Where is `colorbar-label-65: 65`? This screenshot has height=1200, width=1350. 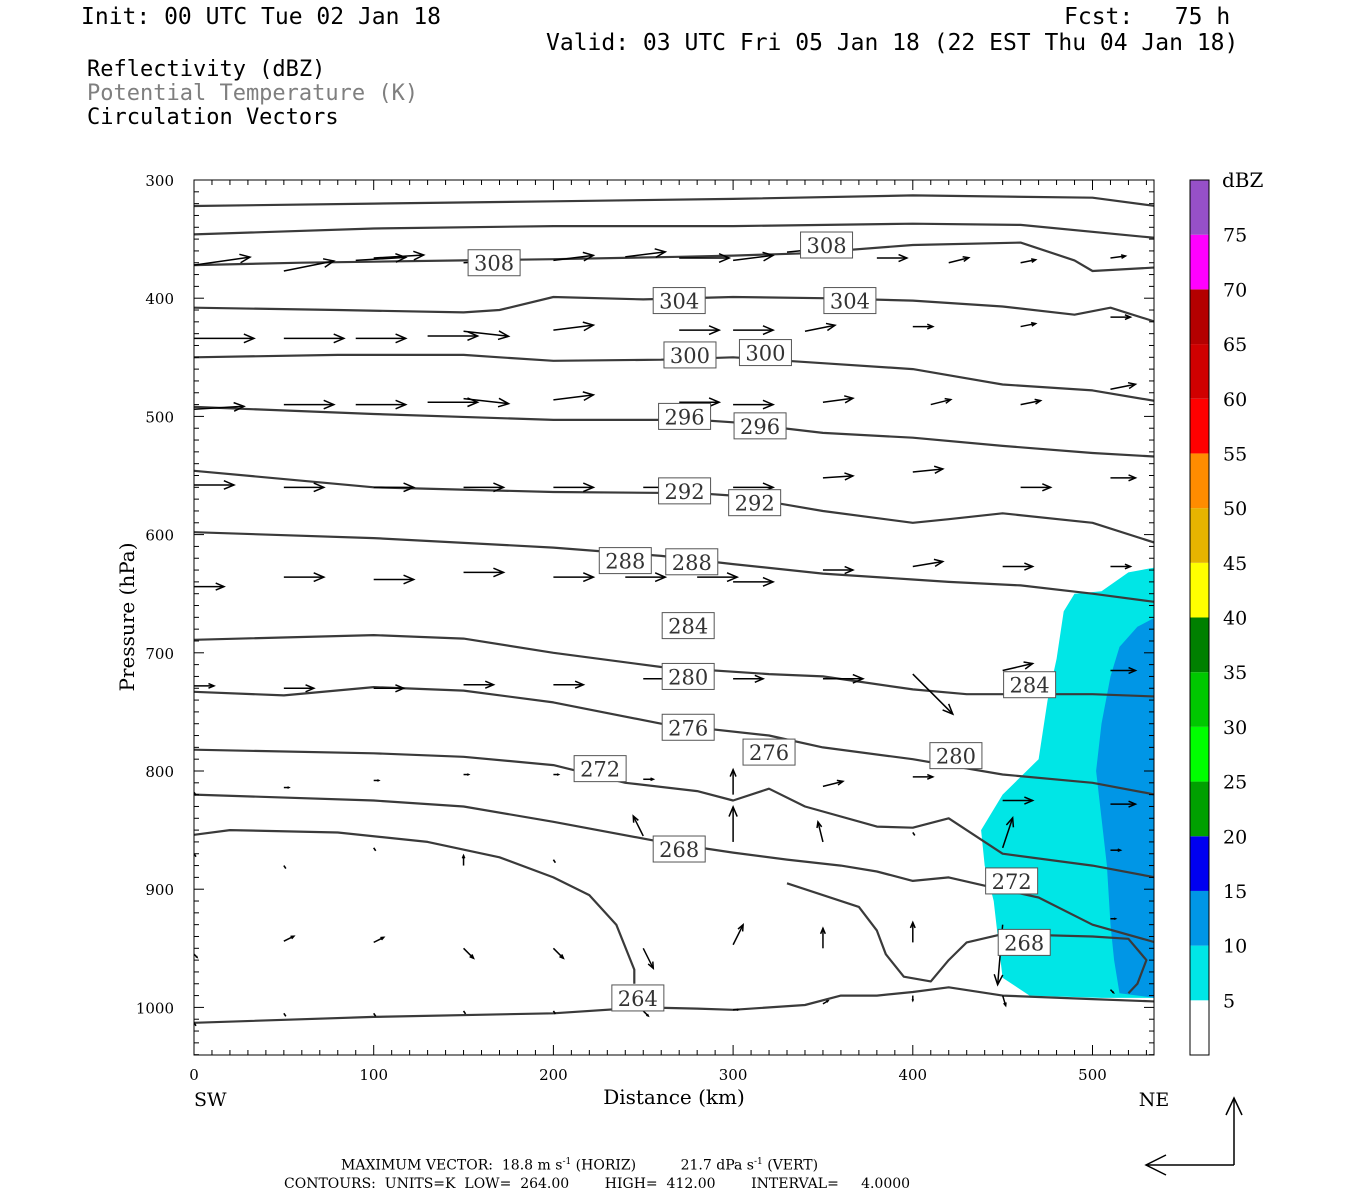
colorbar-label-65: 65 is located at coordinates (1235, 345).